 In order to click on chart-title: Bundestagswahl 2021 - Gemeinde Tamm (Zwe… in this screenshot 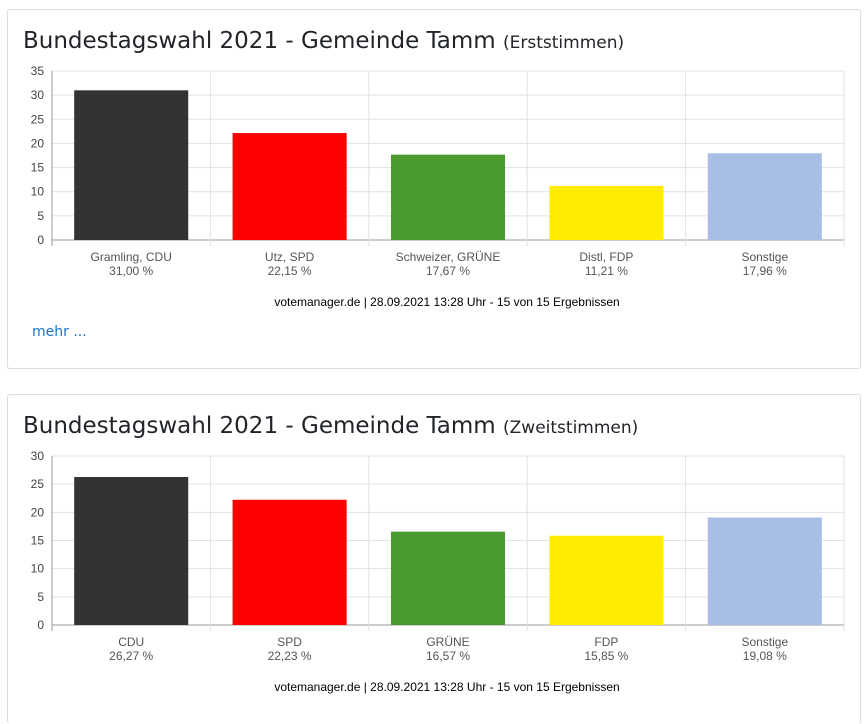, I will do `click(330, 426)`.